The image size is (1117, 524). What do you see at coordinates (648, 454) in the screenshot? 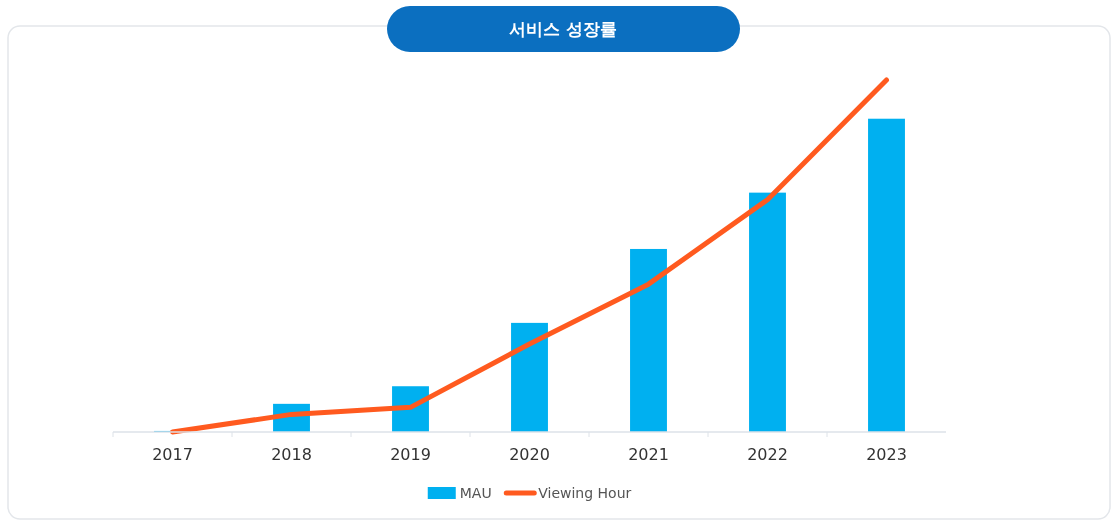
I see `x-tick-label: 2021` at bounding box center [648, 454].